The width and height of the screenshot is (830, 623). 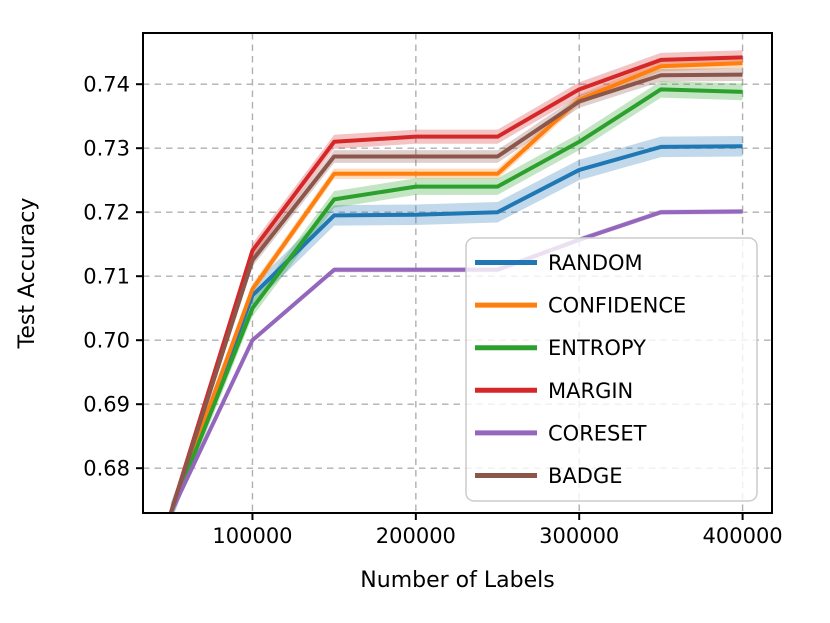 What do you see at coordinates (106, 405) in the screenshot?
I see `y-tick-label-0.69: 0.69` at bounding box center [106, 405].